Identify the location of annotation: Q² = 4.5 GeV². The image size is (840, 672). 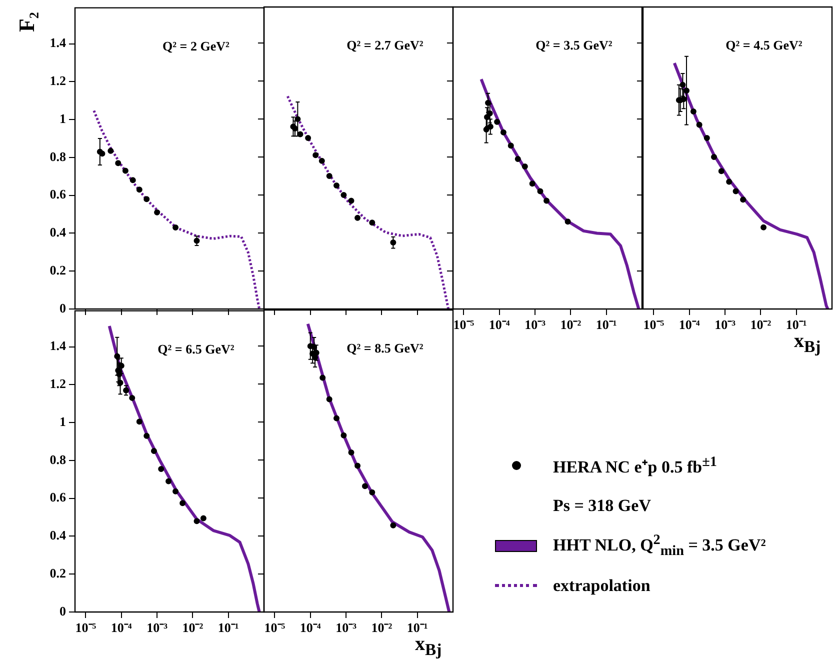
(764, 45).